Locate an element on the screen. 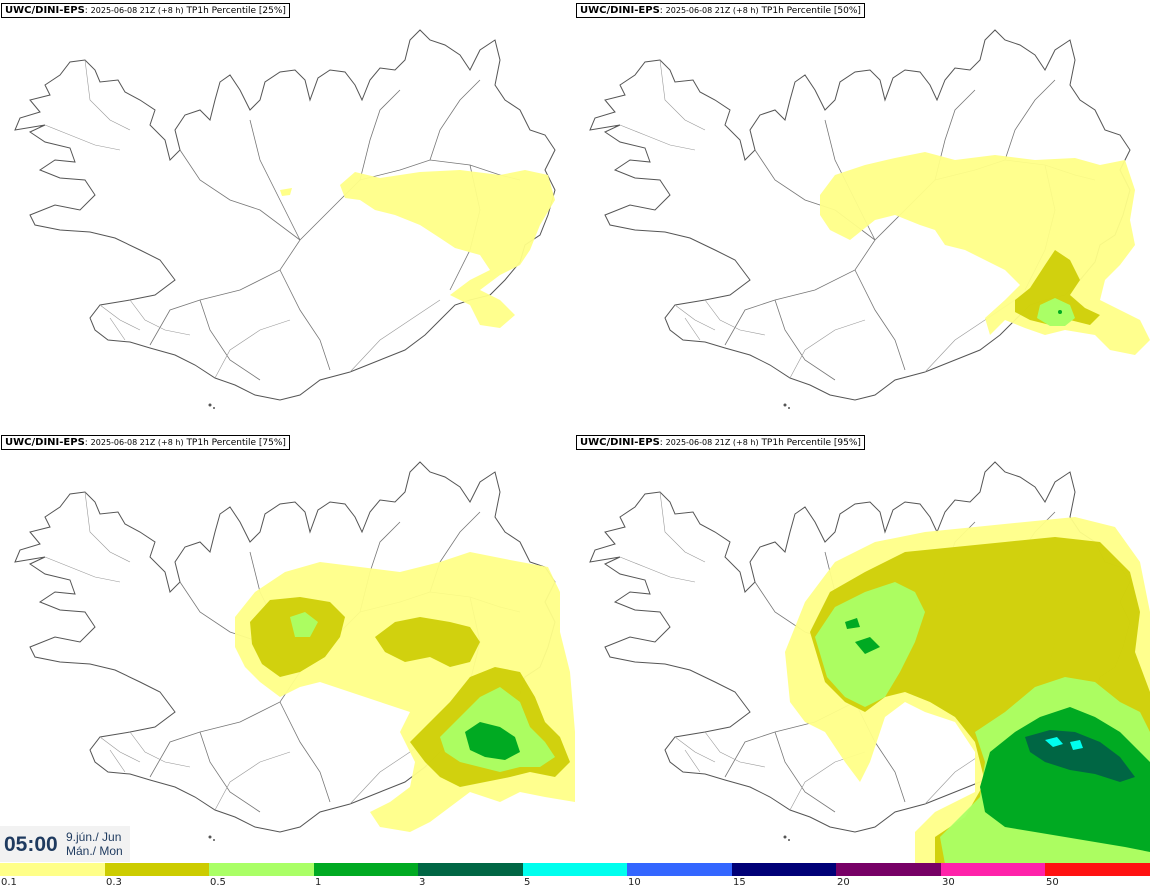 Image resolution: width=1150 pixels, height=891 pixels. valid-date-line2: Mán./ Mon is located at coordinates (94, 851).